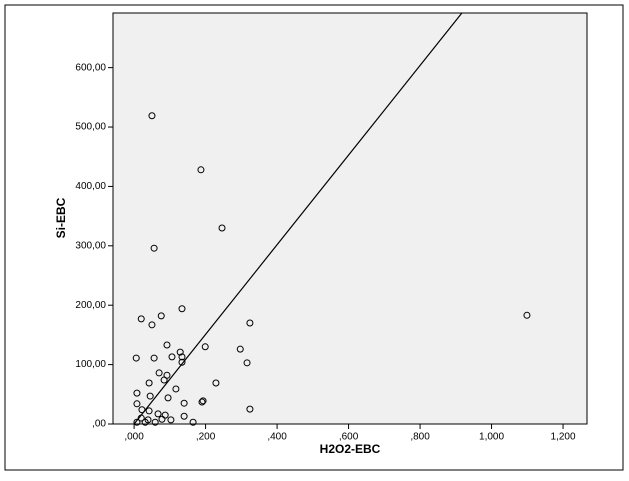 This screenshot has height=481, width=629. I want to click on x-tick-label: ,200, so click(206, 437).